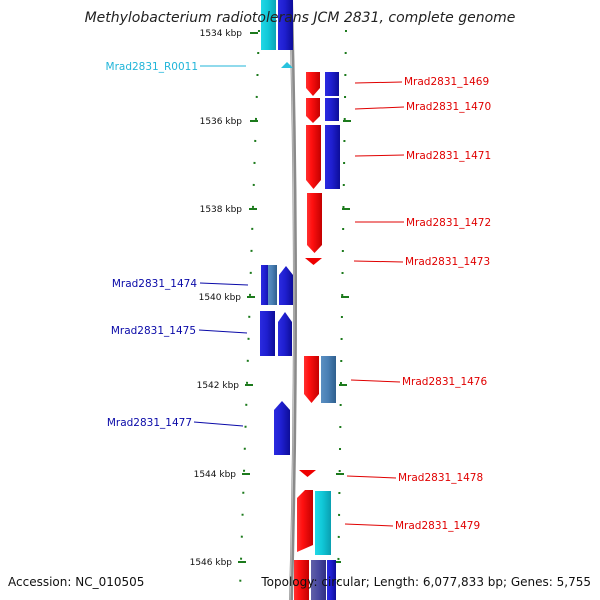 The height and width of the screenshot is (600, 600). What do you see at coordinates (152, 67) in the screenshot?
I see `rna-label-r0011: Mrad2831_R0011` at bounding box center [152, 67].